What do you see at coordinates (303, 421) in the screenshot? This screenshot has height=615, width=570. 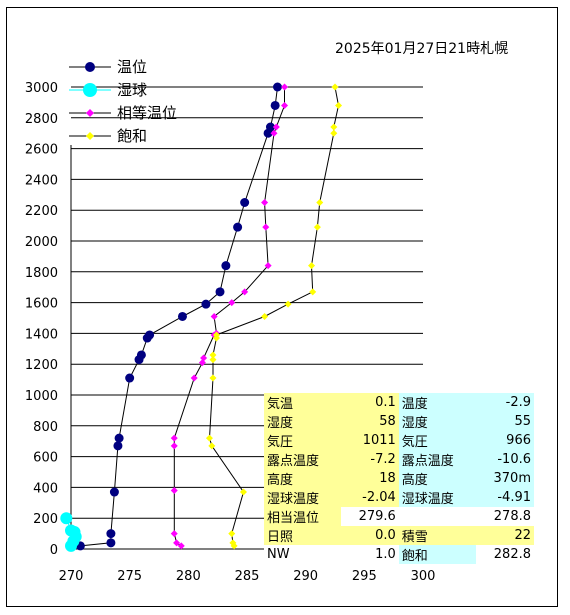 I see `info-label: 湿度` at bounding box center [303, 421].